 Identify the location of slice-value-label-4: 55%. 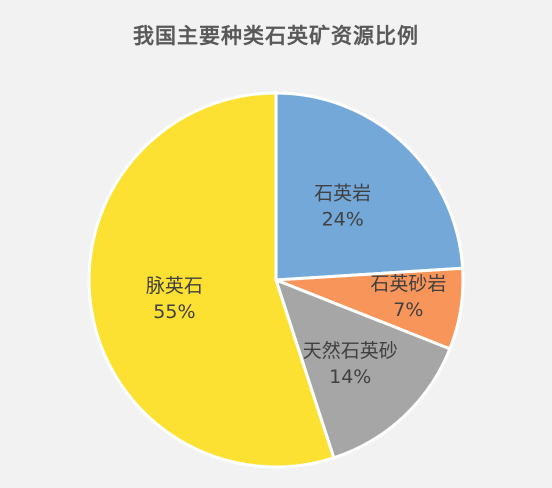
(174, 312).